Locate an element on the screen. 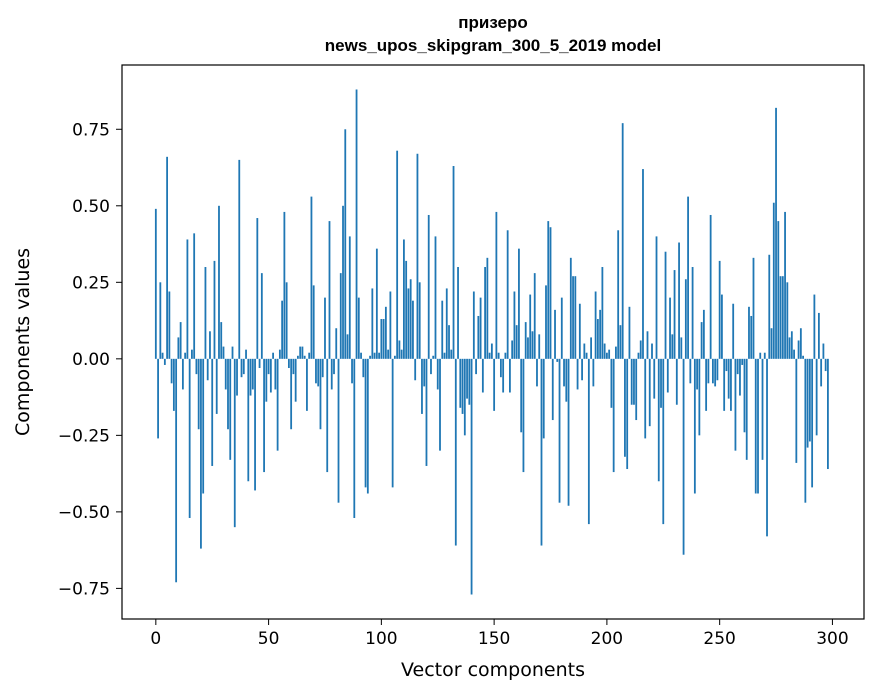 This screenshot has width=880, height=696. x-axis-label: Vector components is located at coordinates (493, 670).